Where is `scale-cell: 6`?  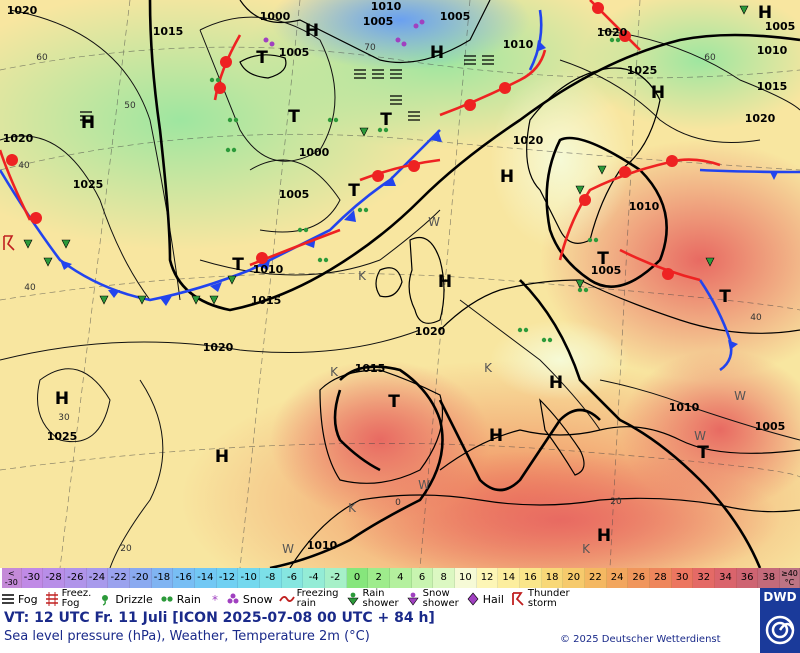 scale-cell: 6 is located at coordinates (422, 578).